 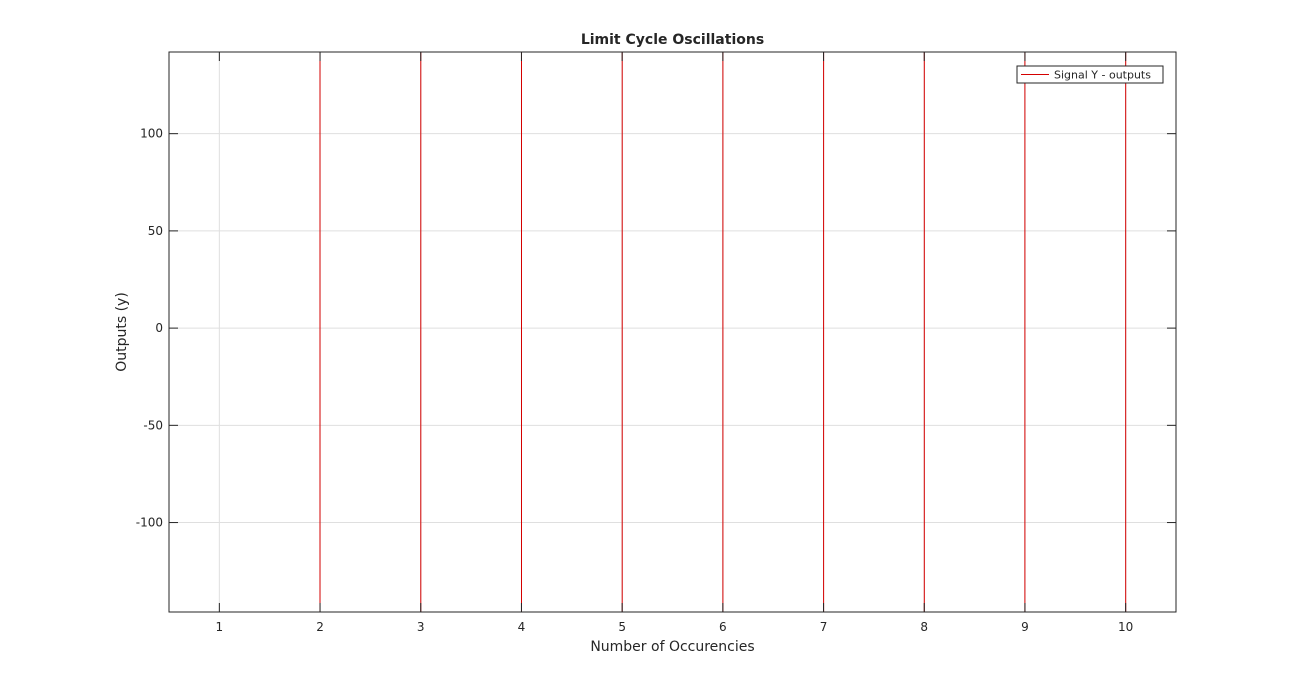 What do you see at coordinates (159, 328) in the screenshot?
I see `y-tick-label: 0` at bounding box center [159, 328].